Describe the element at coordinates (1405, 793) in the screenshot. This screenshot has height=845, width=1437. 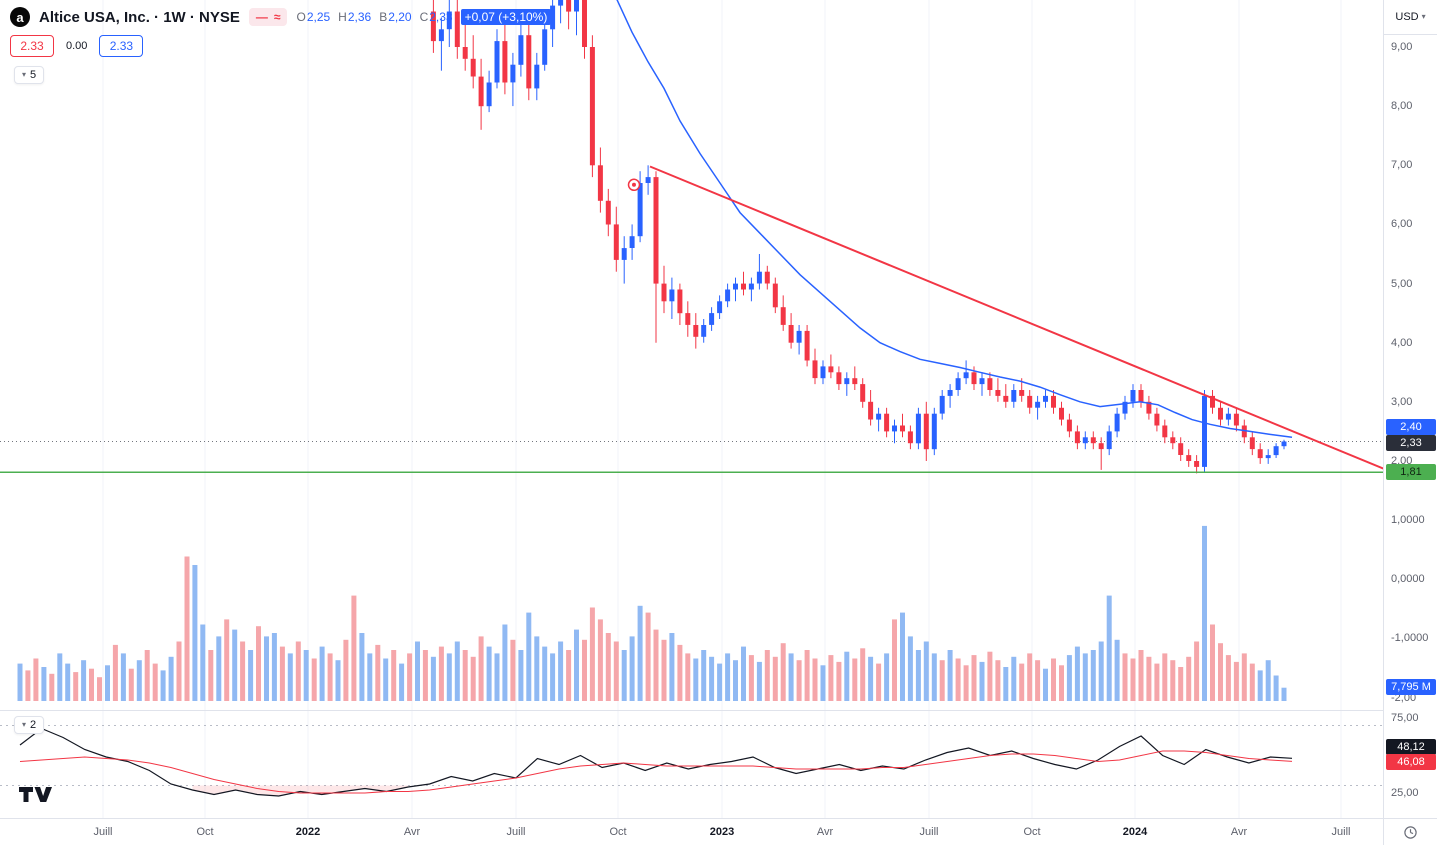
I see `rsi-axis-label: 25,00` at that location.